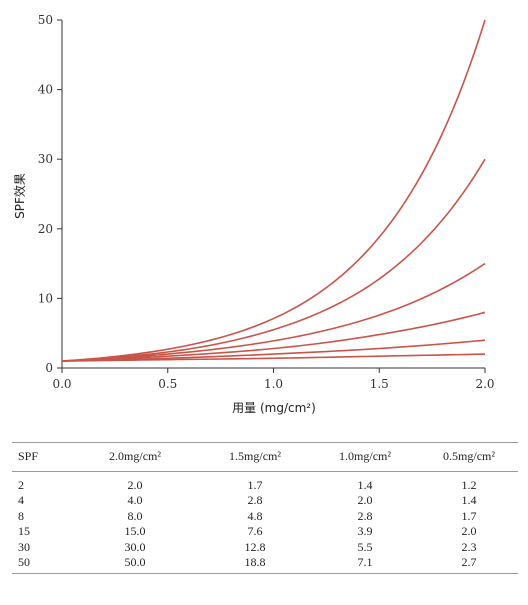  Describe the element at coordinates (41, 457) in the screenshot. I see `header-spf: SPF` at that location.